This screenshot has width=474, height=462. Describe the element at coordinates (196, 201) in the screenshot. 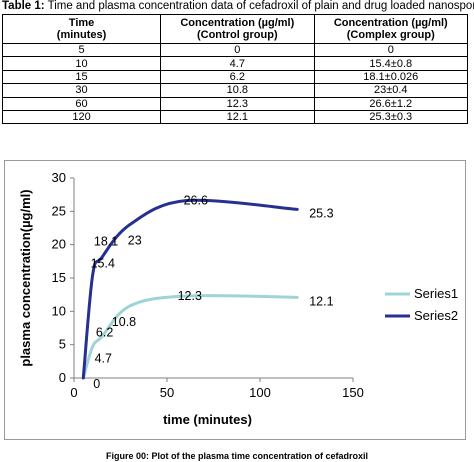

I see `data-label: 26.6` at that location.